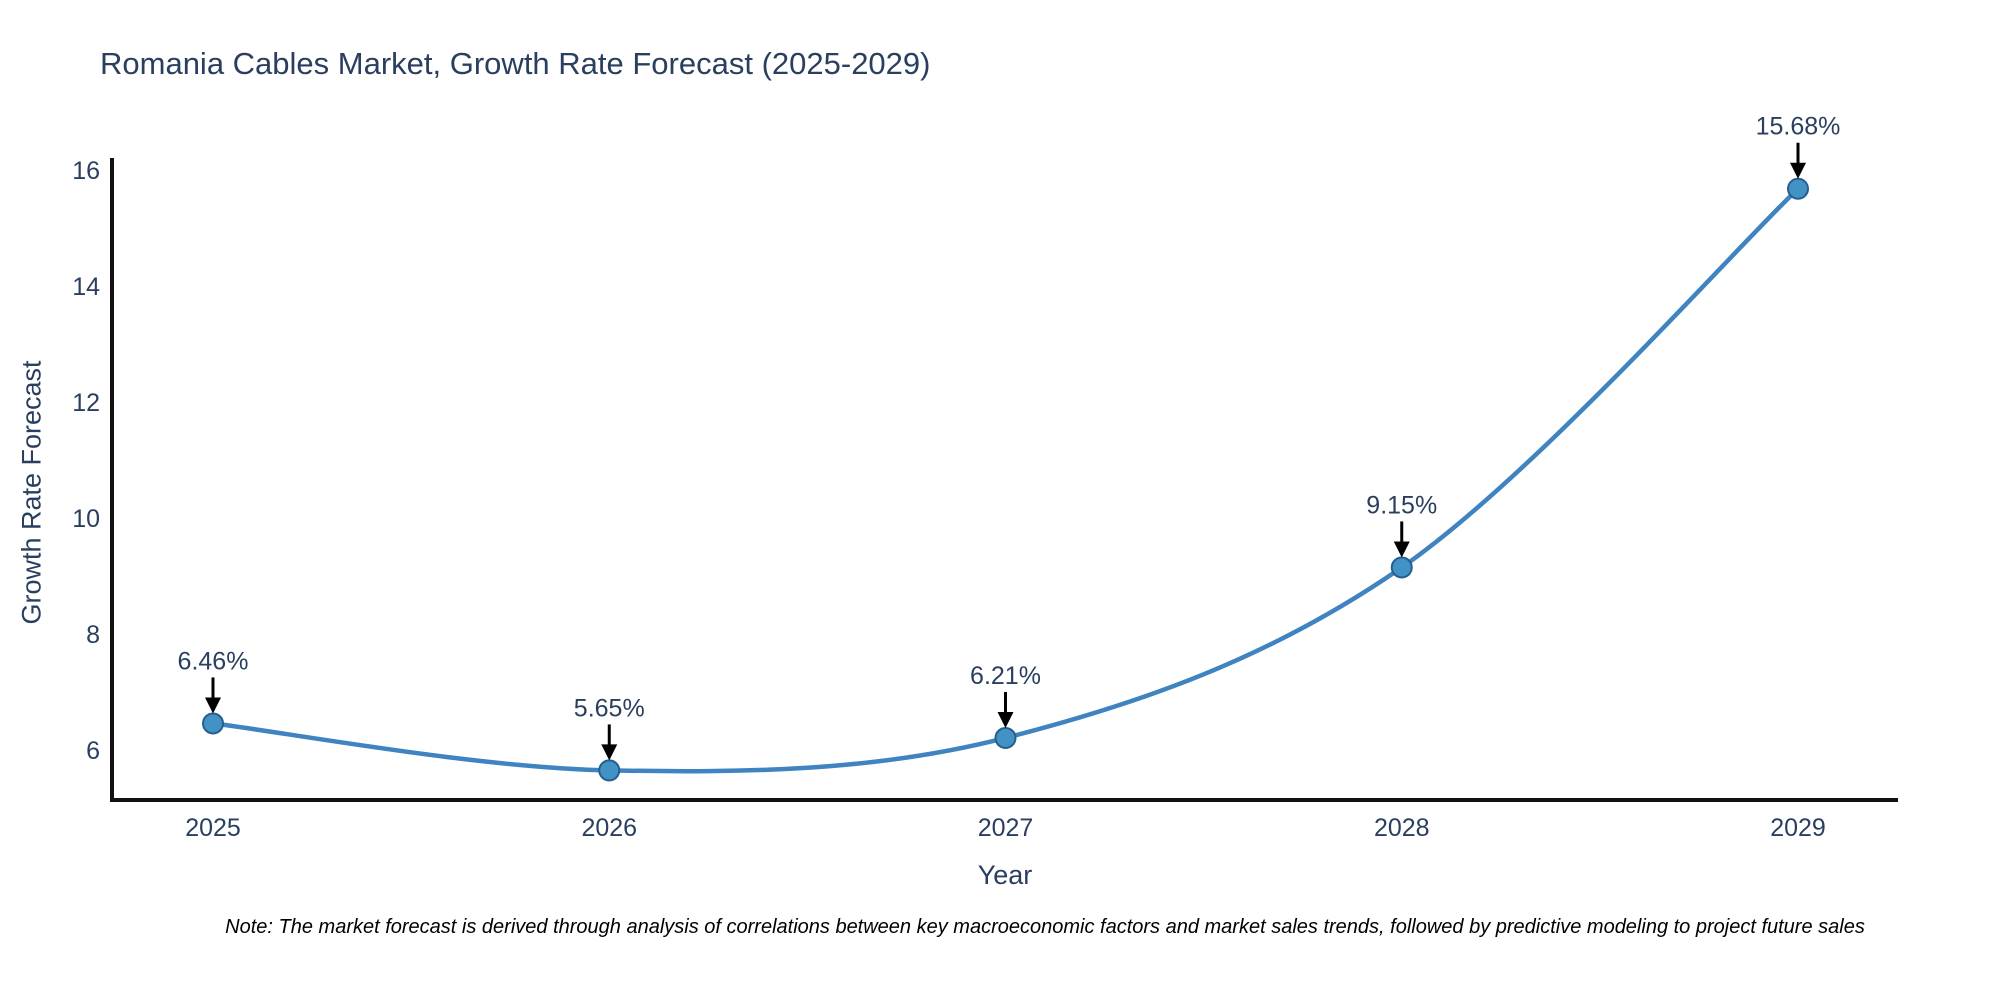 The height and width of the screenshot is (1000, 2000). I want to click on x-tick-label: 2027, so click(1006, 828).